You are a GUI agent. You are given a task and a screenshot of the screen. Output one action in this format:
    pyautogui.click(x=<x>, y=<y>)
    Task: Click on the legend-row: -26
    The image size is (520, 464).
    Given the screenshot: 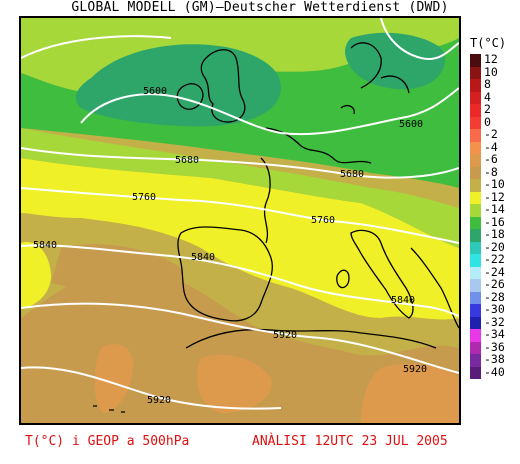 What is the action you would take?
    pyautogui.click(x=493, y=284)
    